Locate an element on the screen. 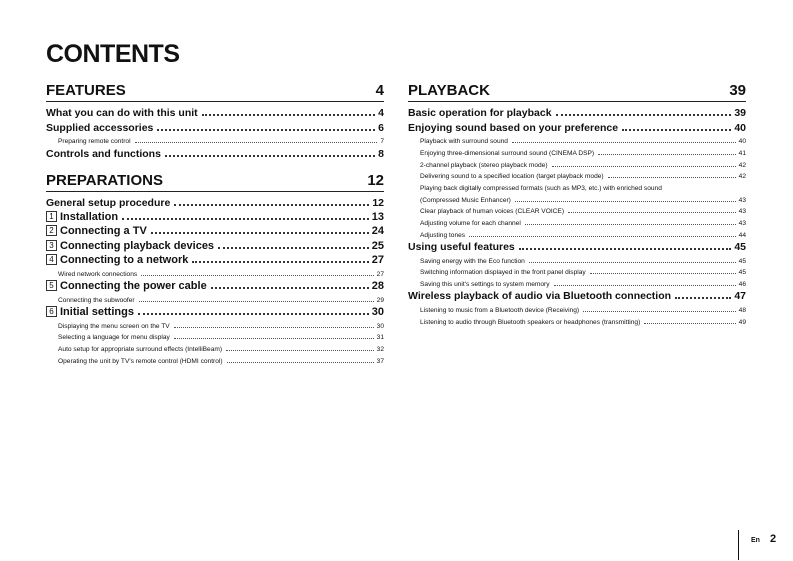  toc-entry: Playback with surround sound 40 is located at coordinates (577, 140).